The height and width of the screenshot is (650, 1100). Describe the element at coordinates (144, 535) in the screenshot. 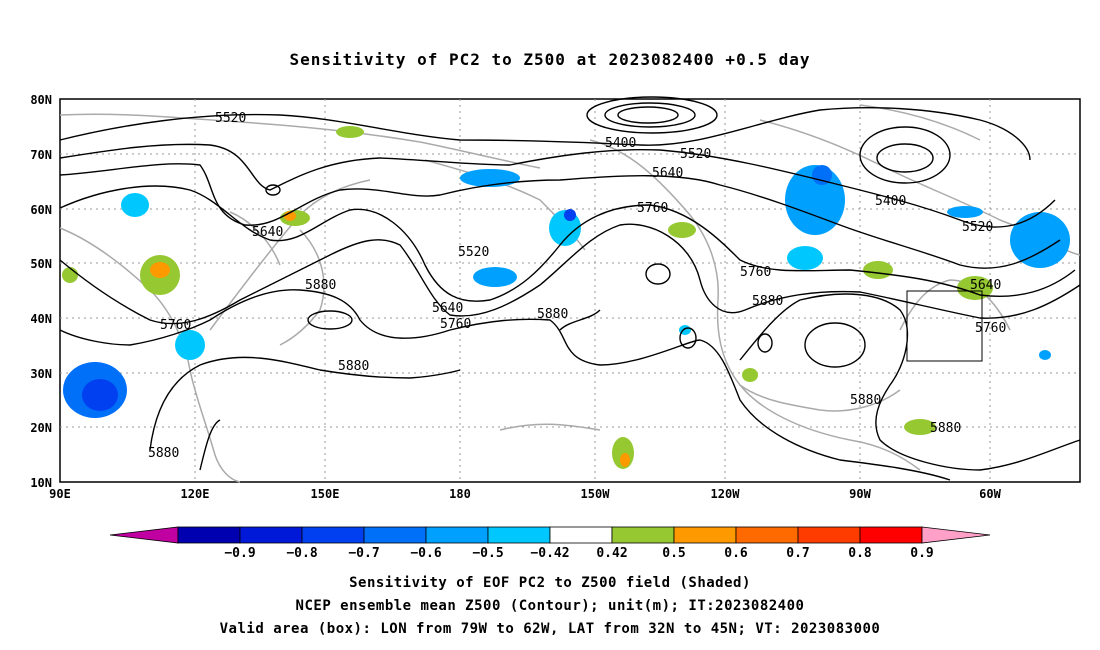

I see `colorbar-left-triangle` at that location.